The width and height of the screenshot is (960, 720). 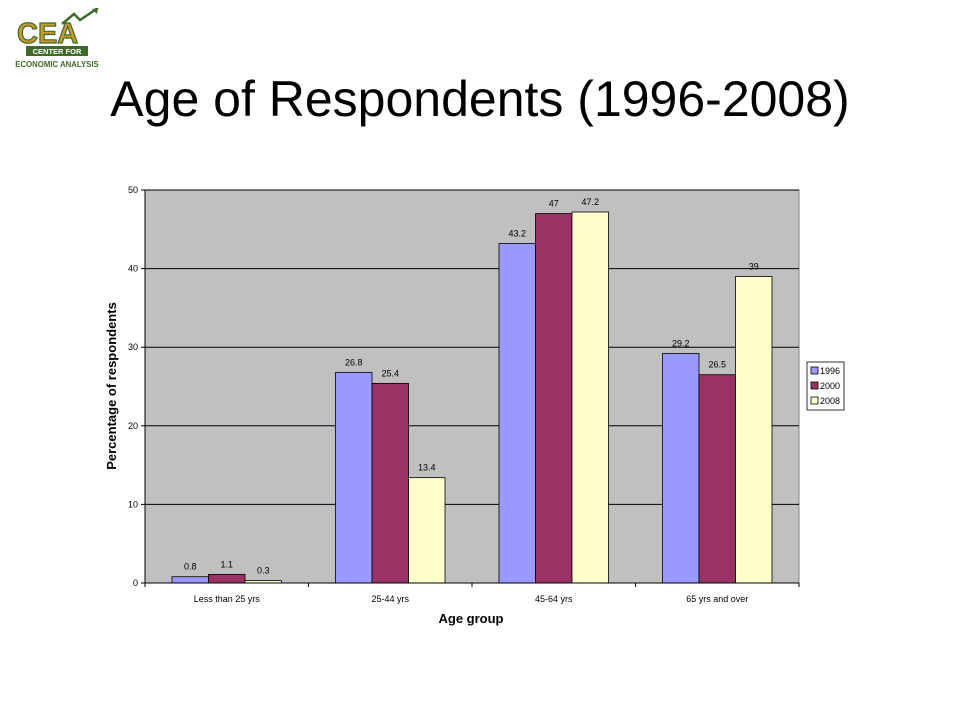 What do you see at coordinates (814, 370) in the screenshot?
I see `legend-swatch-1996` at bounding box center [814, 370].